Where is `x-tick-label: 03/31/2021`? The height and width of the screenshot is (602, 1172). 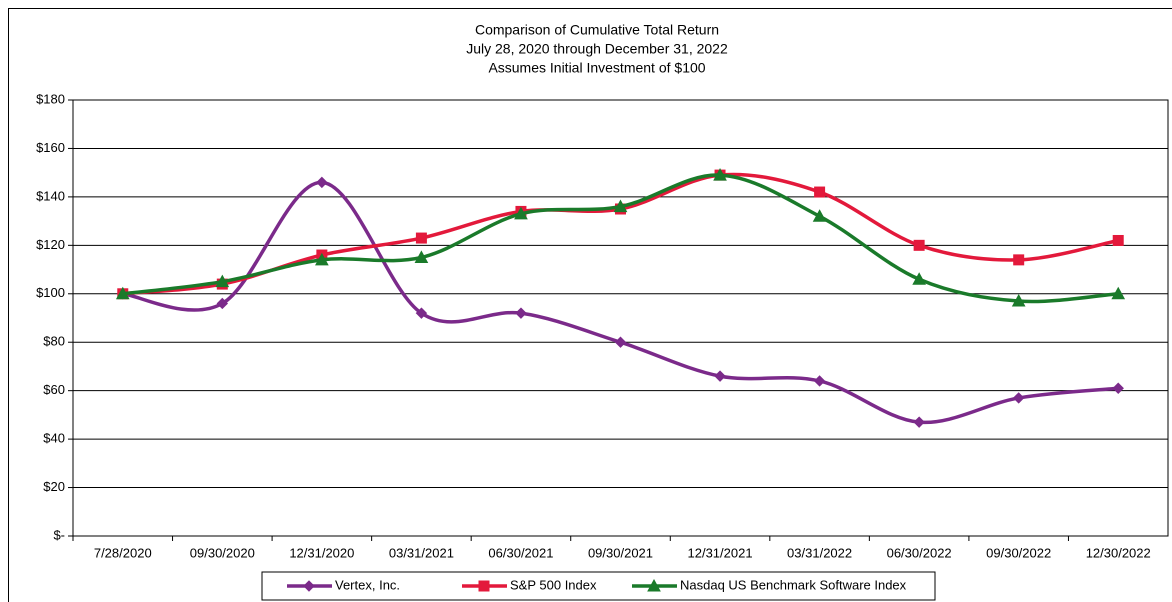
x-tick-label: 03/31/2021 is located at coordinates (421, 552).